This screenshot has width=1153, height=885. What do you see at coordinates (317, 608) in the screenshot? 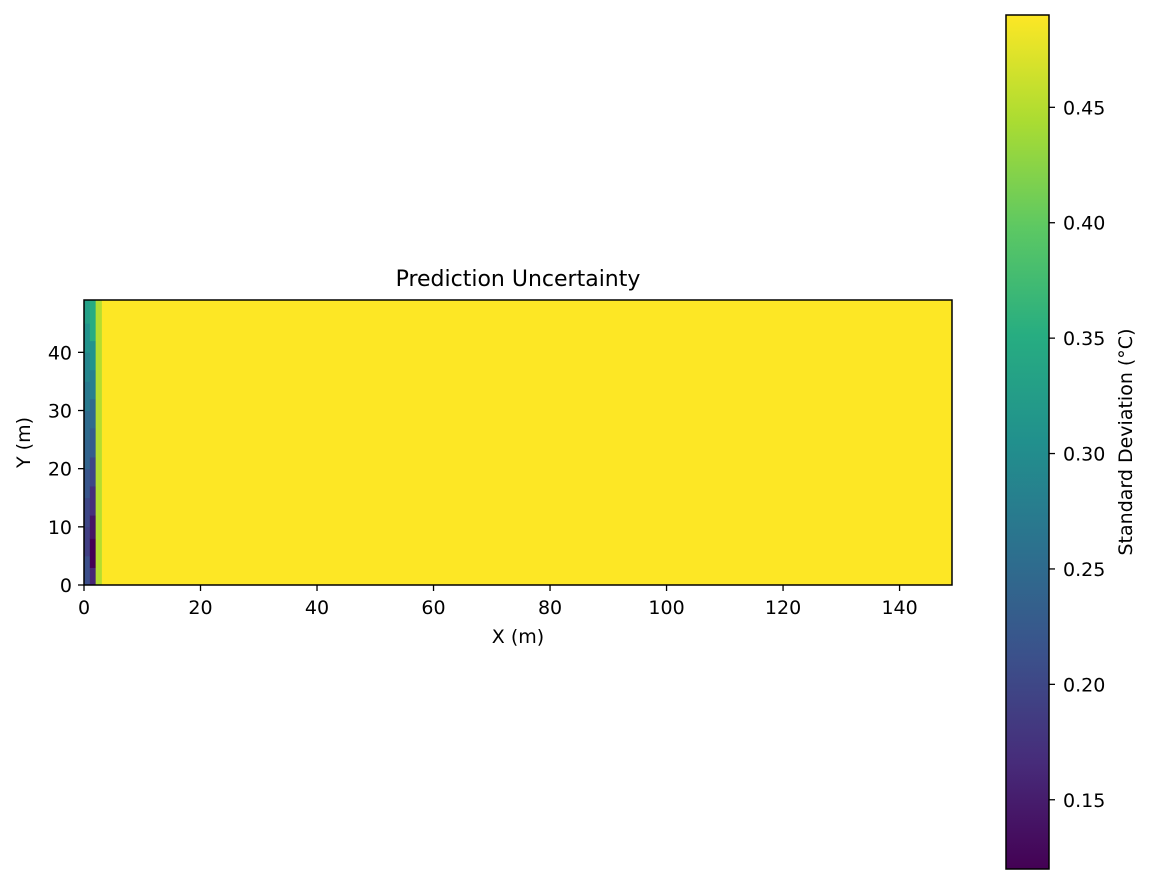
I see `x-tick-label: 40` at bounding box center [317, 608].